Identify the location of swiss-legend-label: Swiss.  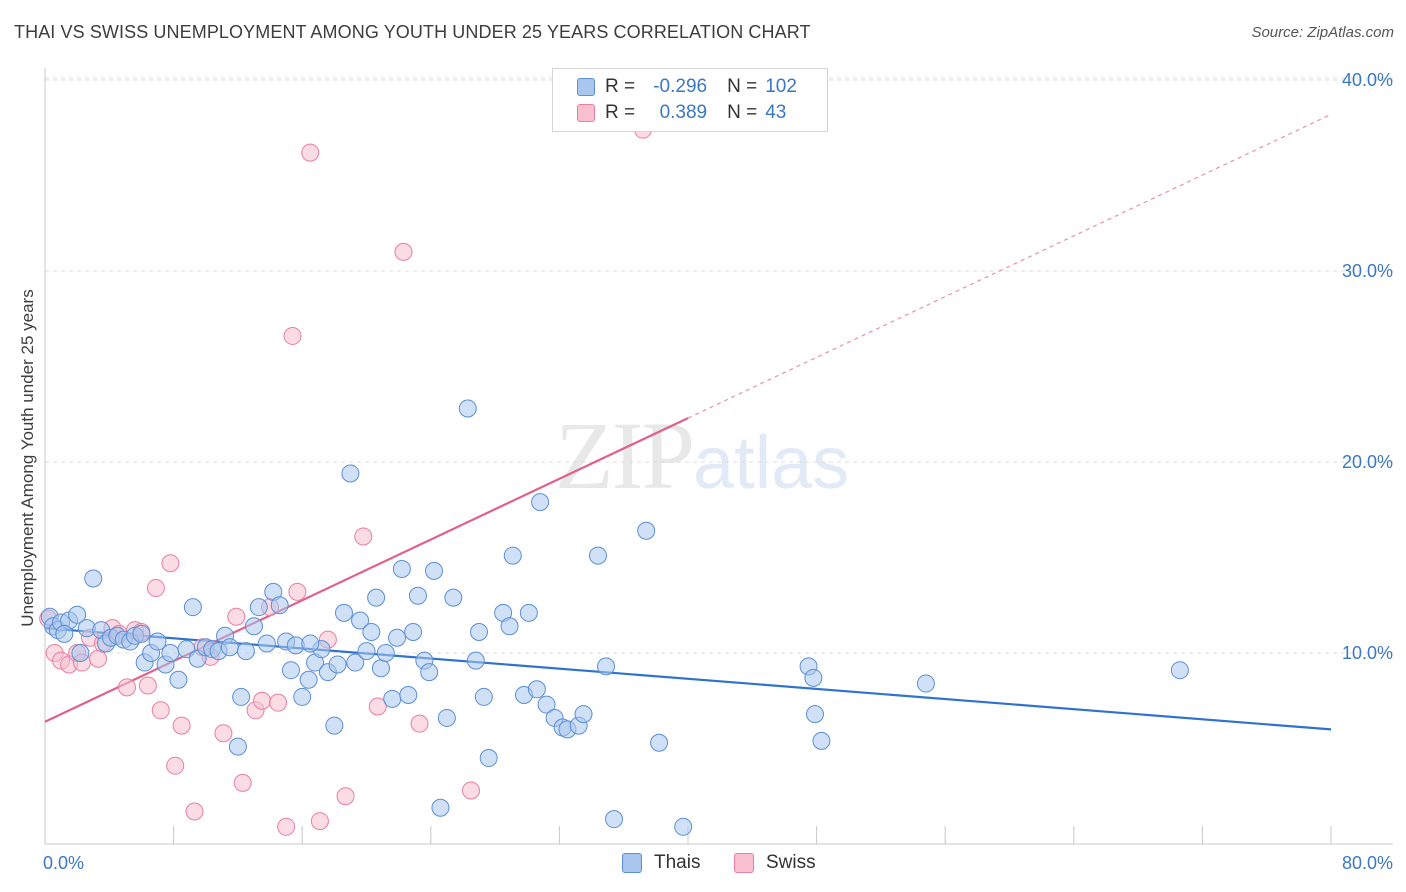
(791, 862).